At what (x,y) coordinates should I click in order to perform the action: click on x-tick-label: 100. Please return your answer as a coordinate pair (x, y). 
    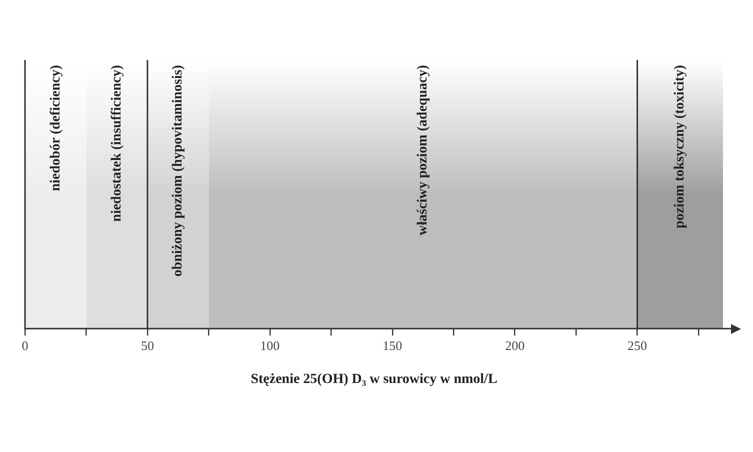
    Looking at the image, I should click on (270, 345).